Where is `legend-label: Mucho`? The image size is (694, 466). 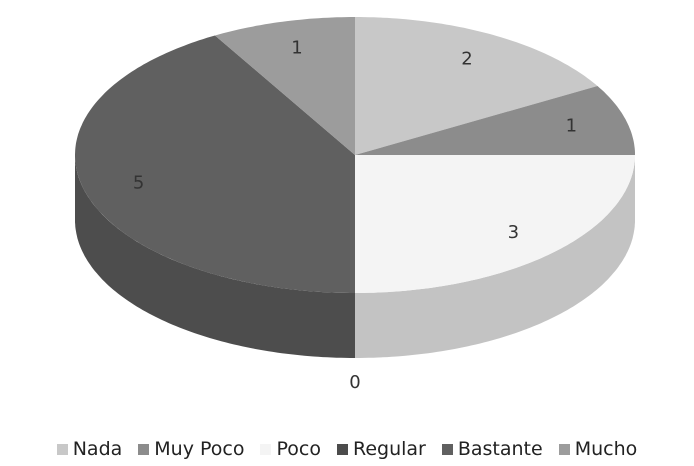 legend-label: Mucho is located at coordinates (606, 449).